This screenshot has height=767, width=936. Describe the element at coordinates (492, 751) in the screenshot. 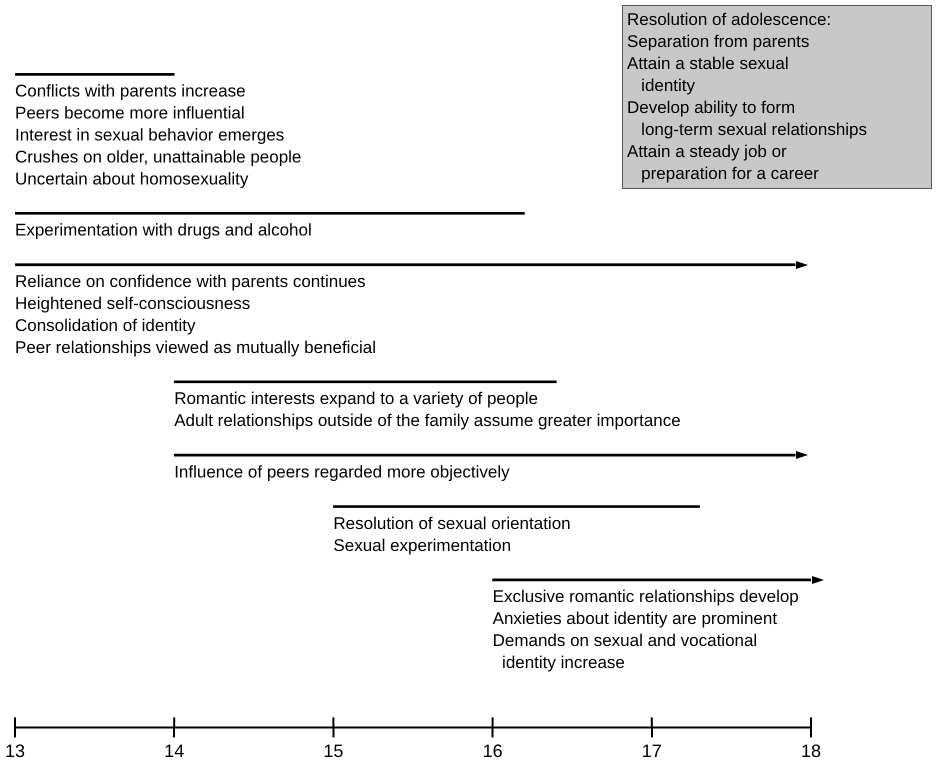

I see `x-tick-label: 16` at that location.